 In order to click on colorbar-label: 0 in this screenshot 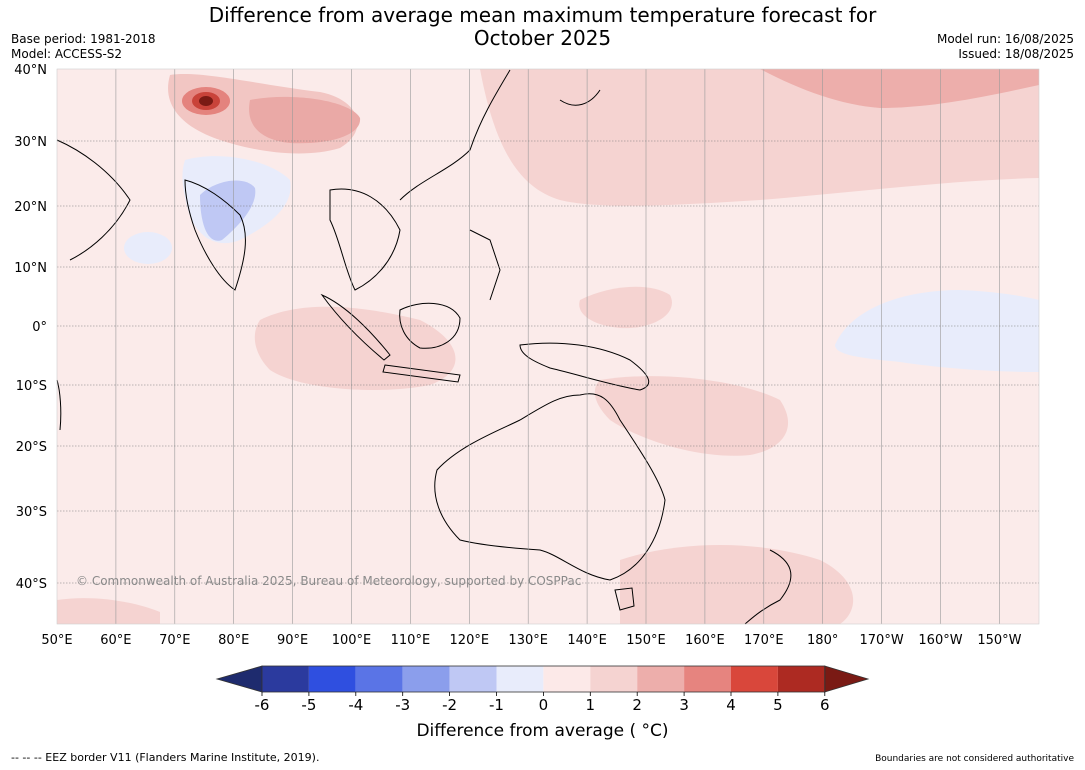, I will do `click(544, 705)`.